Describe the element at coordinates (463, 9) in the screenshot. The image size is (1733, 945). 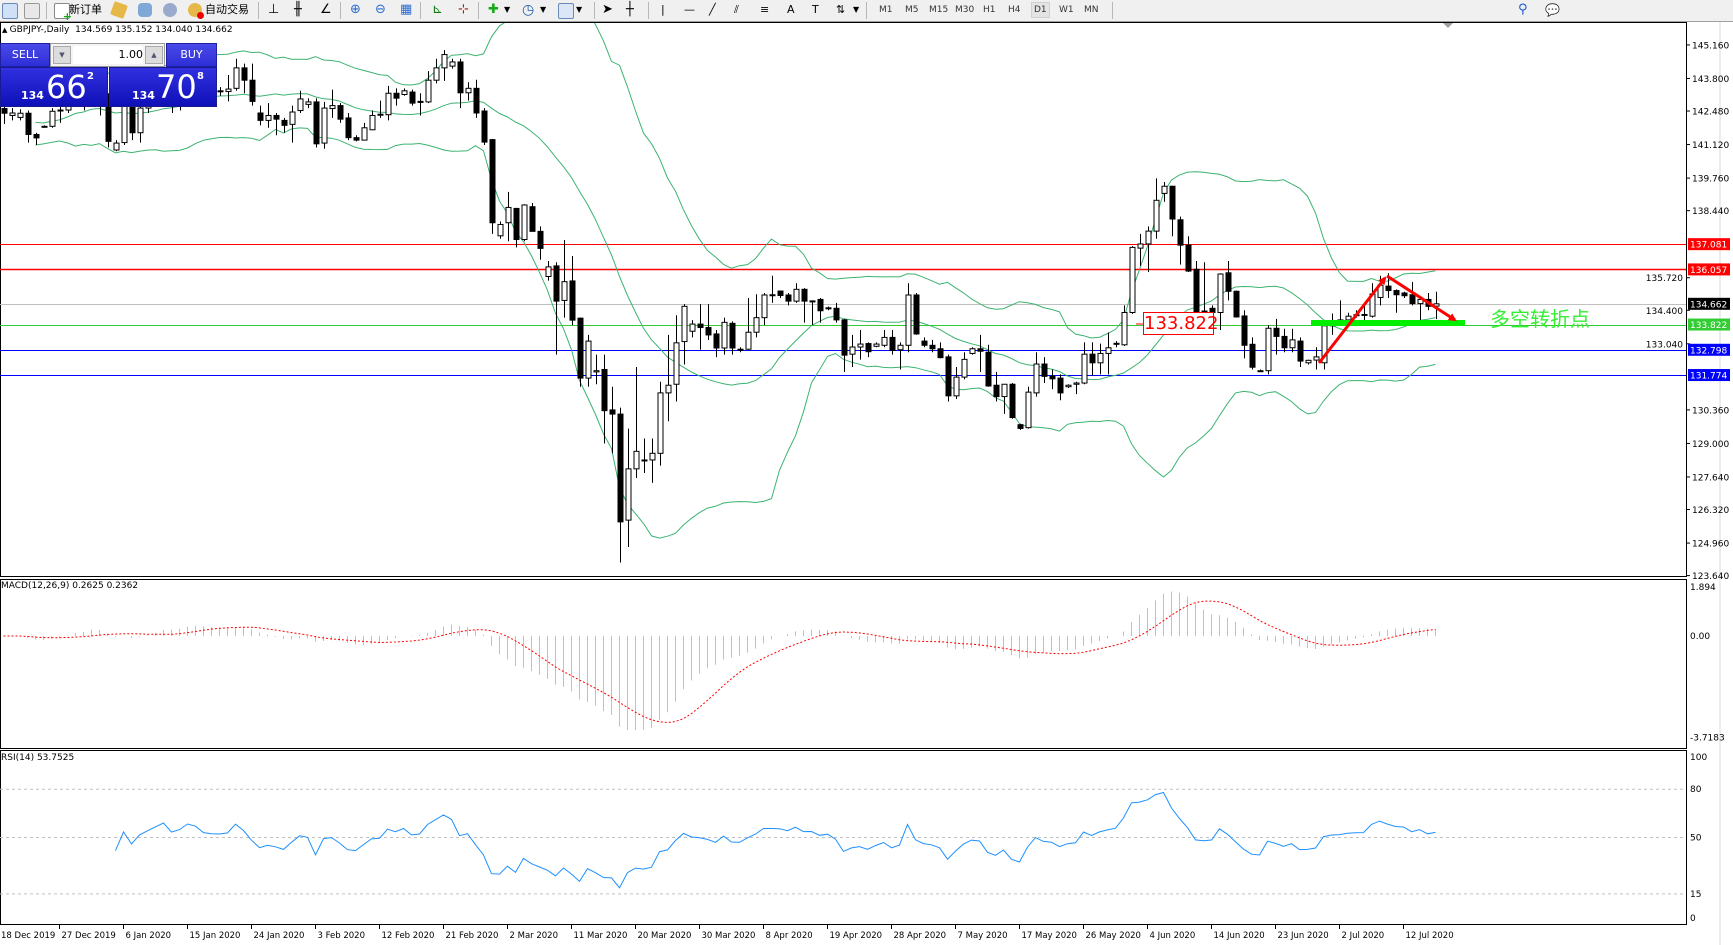
I see `chart-shift-icon: ⊹` at that location.